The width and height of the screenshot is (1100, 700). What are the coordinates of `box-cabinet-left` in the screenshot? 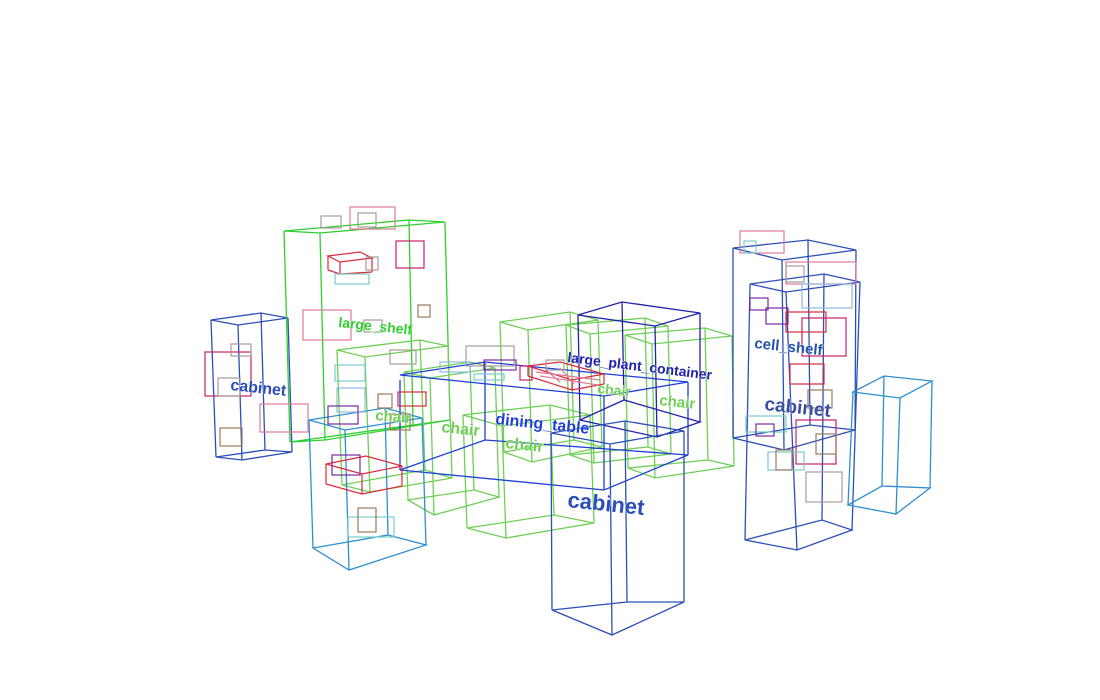 It's located at (251, 386).